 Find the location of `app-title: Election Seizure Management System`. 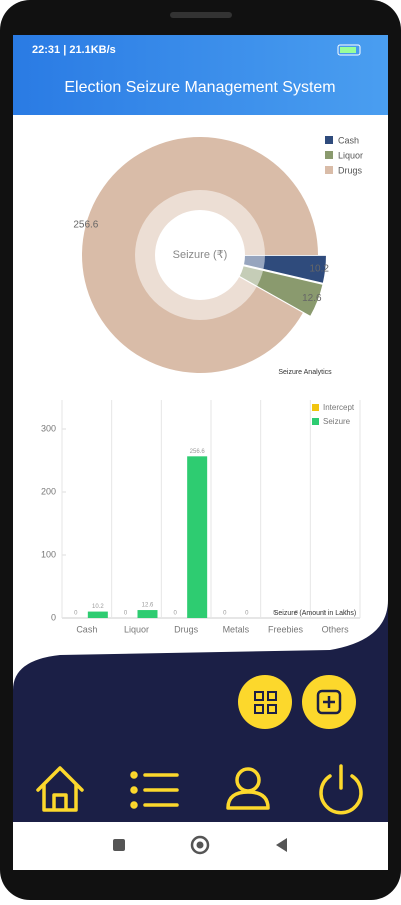

app-title: Election Seizure Management System is located at coordinates (199, 87).